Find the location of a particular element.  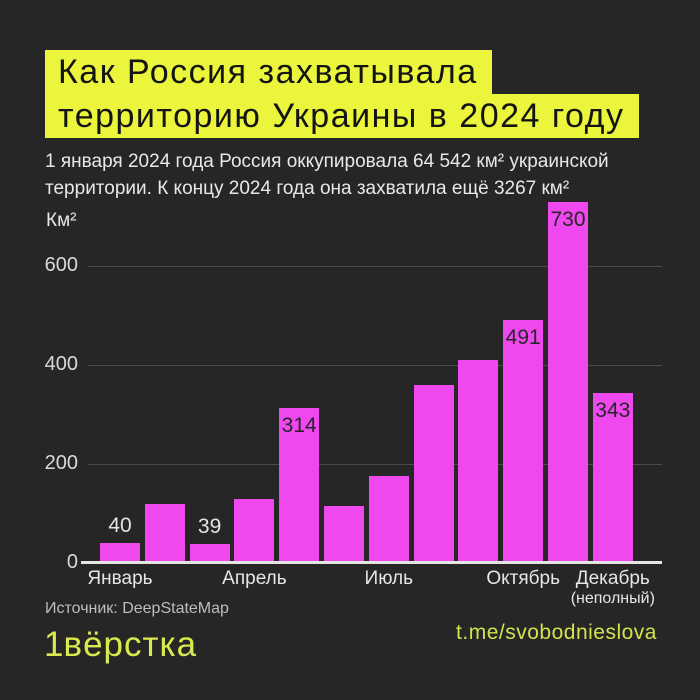

y-tick-label-600: 600 is located at coordinates (61, 265).